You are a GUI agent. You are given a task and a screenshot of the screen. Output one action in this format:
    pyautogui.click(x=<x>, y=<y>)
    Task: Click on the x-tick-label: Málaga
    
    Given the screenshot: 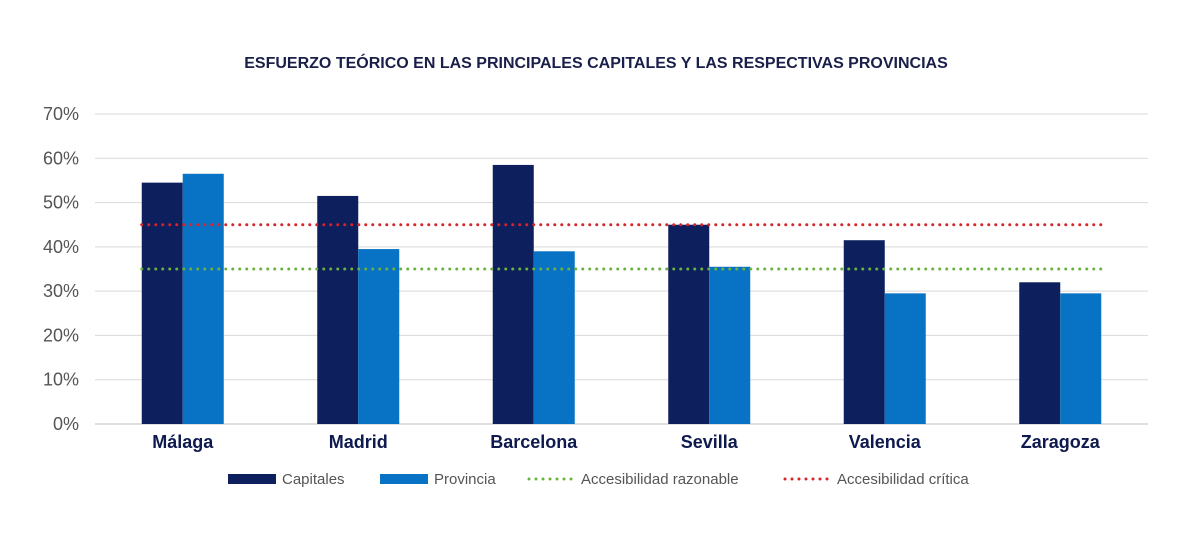 What is the action you would take?
    pyautogui.click(x=183, y=442)
    